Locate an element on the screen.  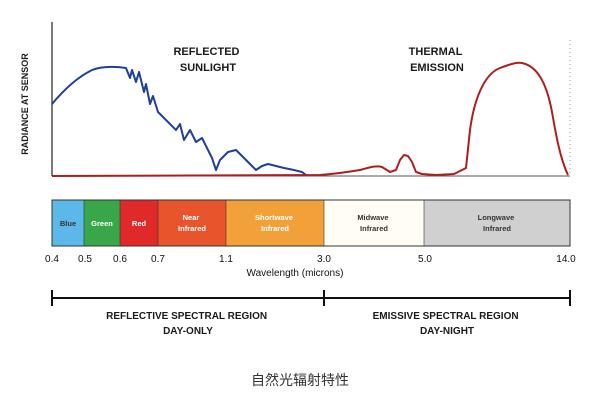
wavelength-ticks: 0.4 0.5 0.6 0.7 1.1 3.0 5.0 14.0 is located at coordinates (310, 259).